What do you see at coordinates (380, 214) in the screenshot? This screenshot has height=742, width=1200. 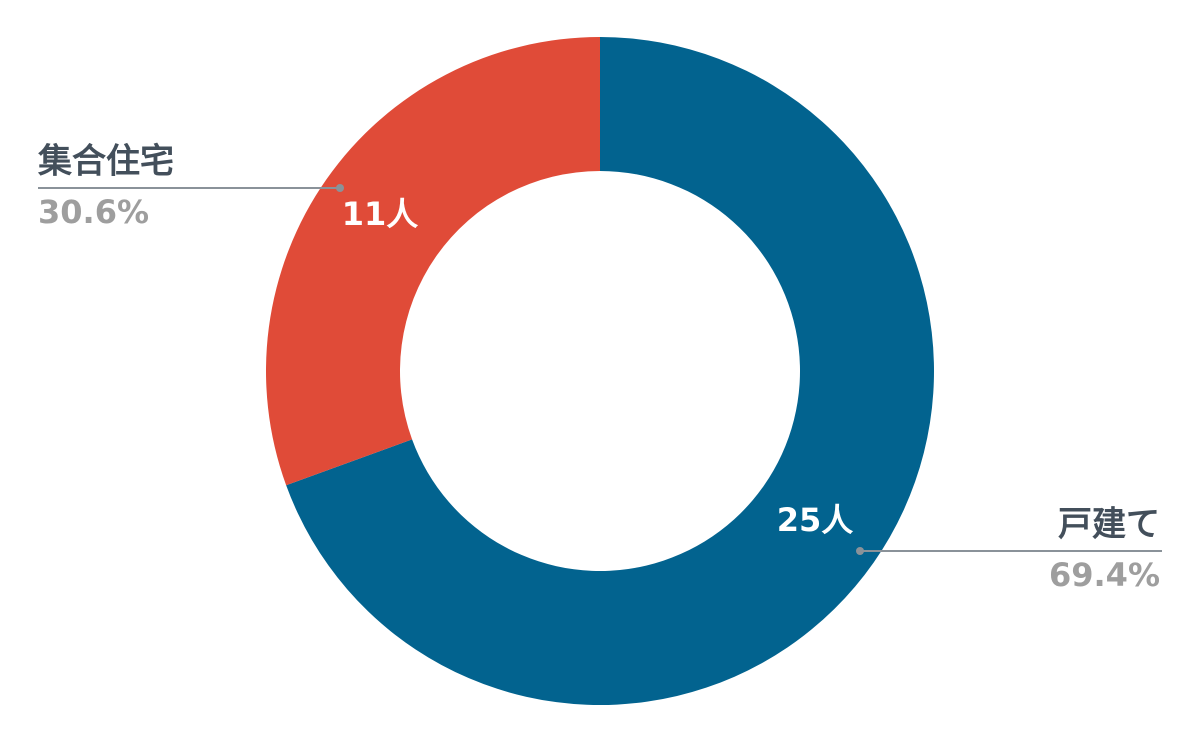 I see `value-label: 11人` at bounding box center [380, 214].